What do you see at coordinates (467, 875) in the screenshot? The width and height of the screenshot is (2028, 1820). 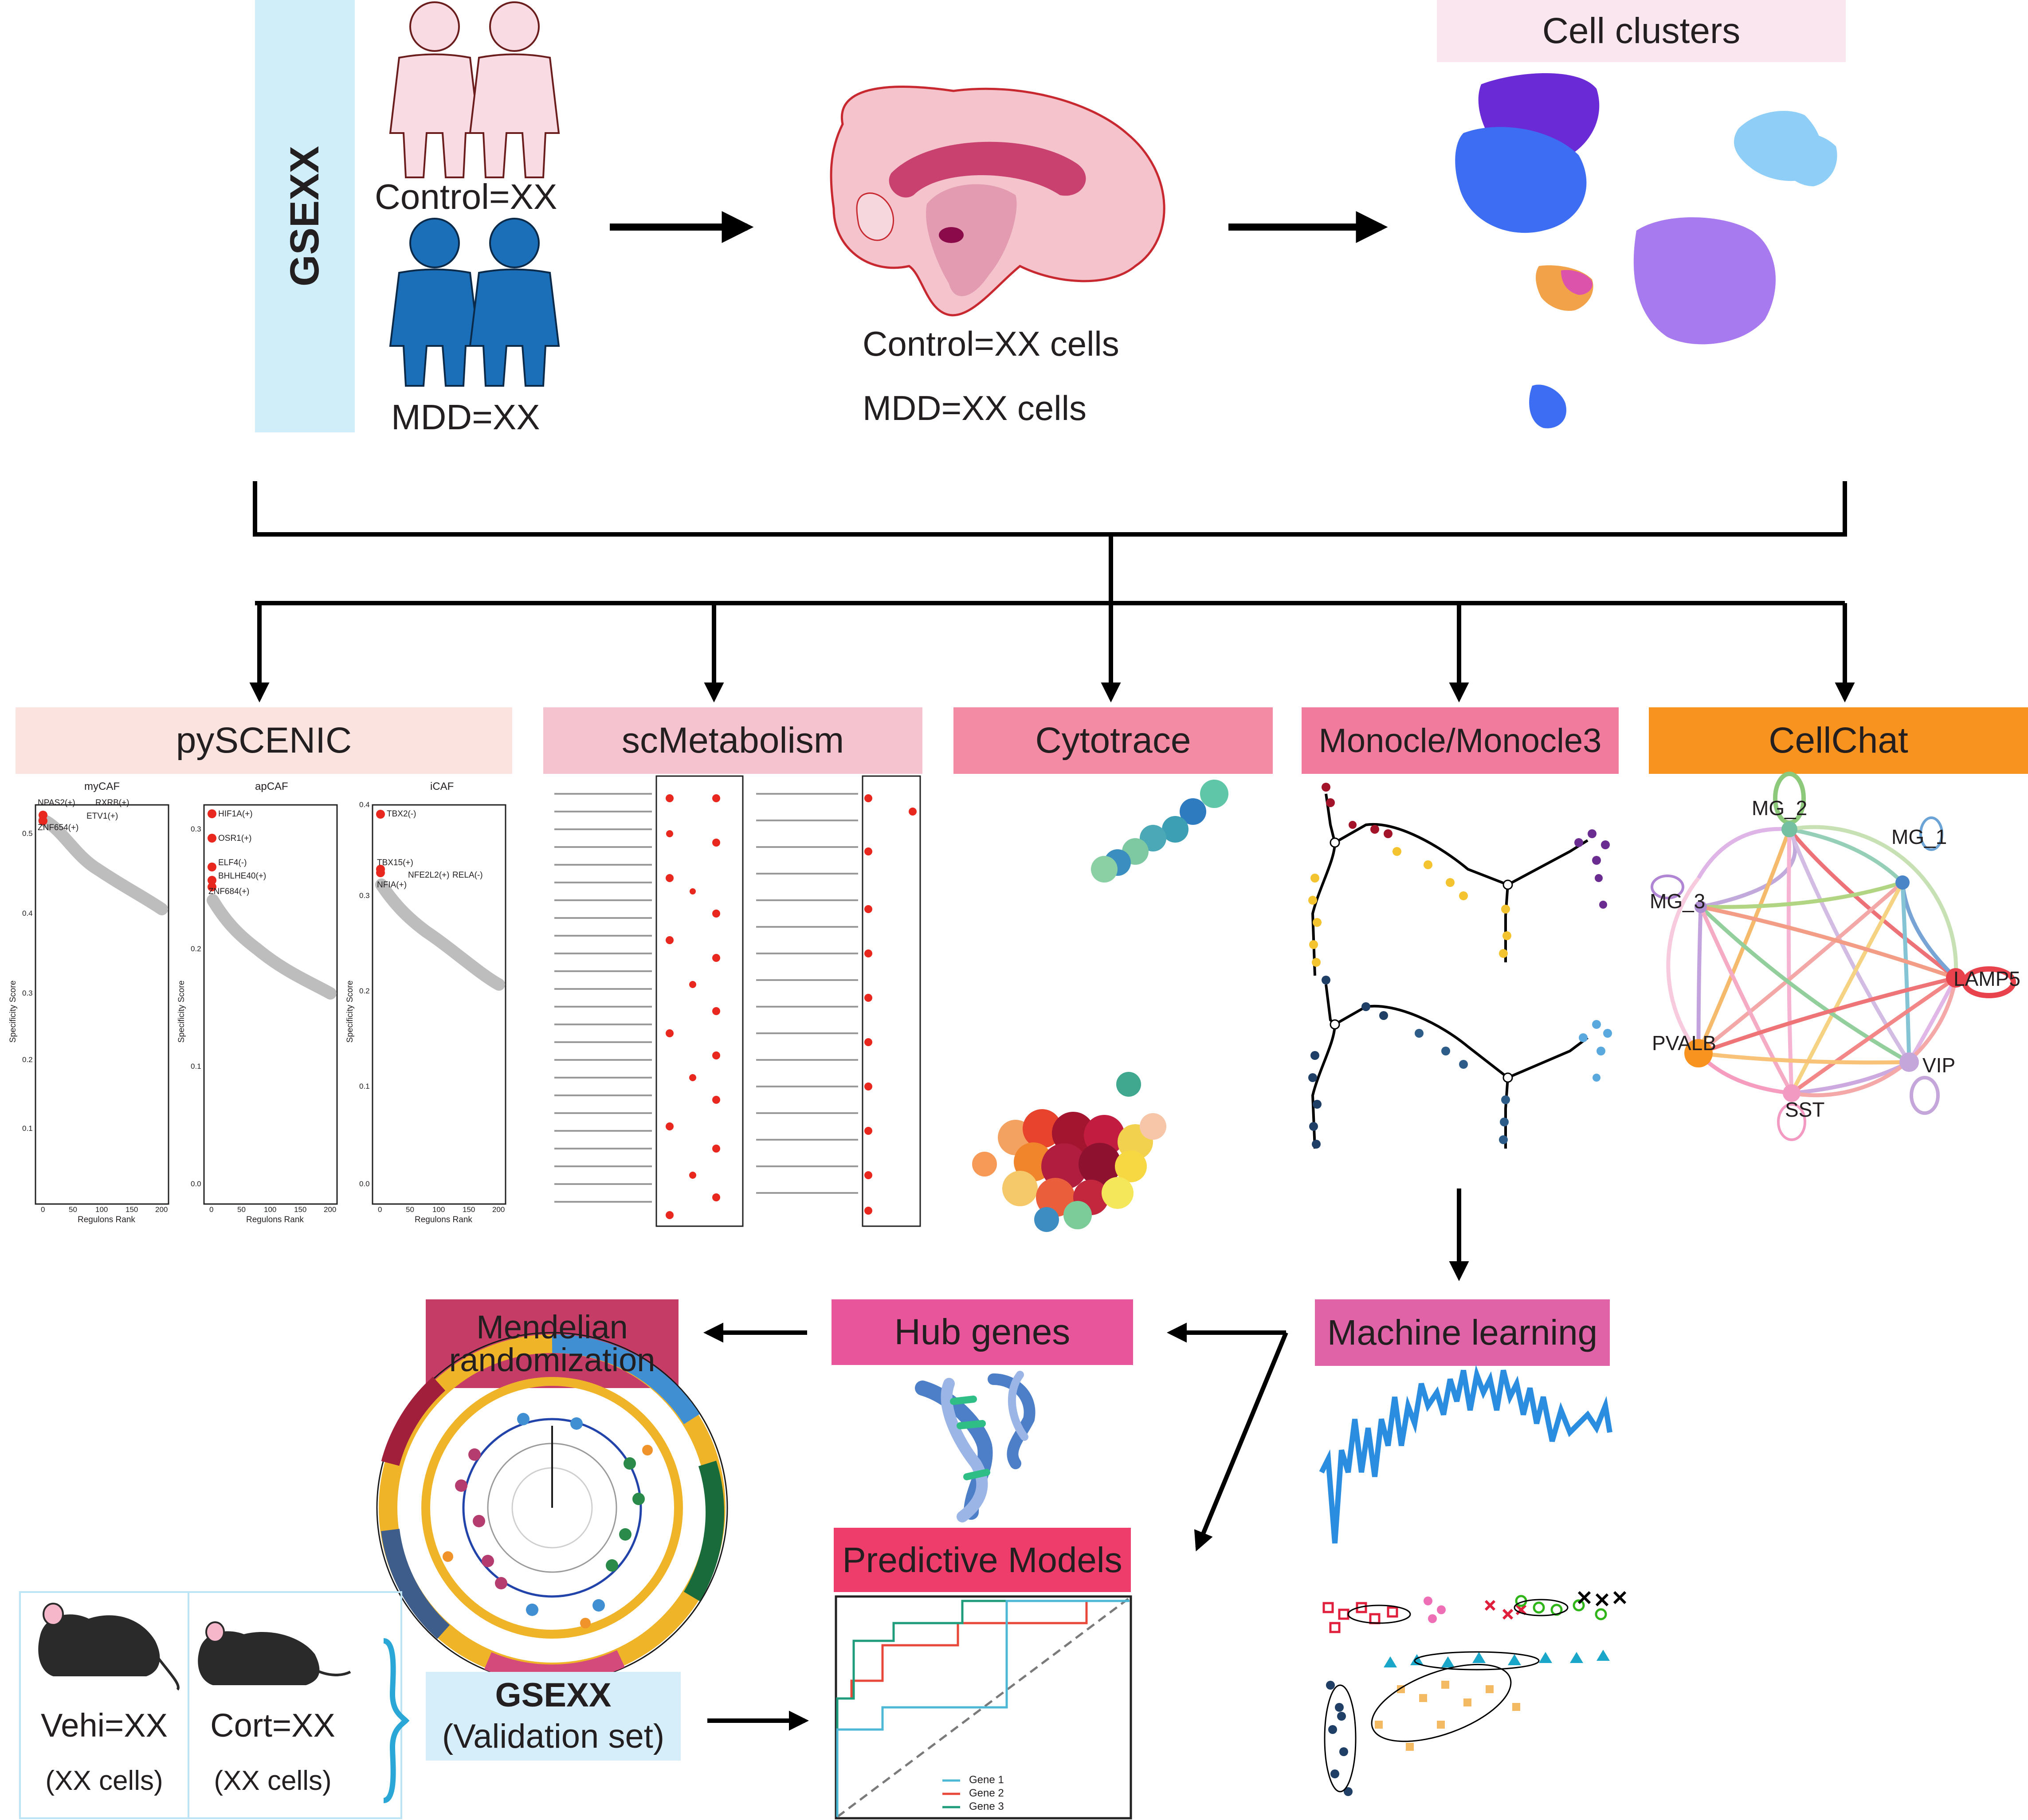 I see `regulon-label: RELA(-)` at bounding box center [467, 875].